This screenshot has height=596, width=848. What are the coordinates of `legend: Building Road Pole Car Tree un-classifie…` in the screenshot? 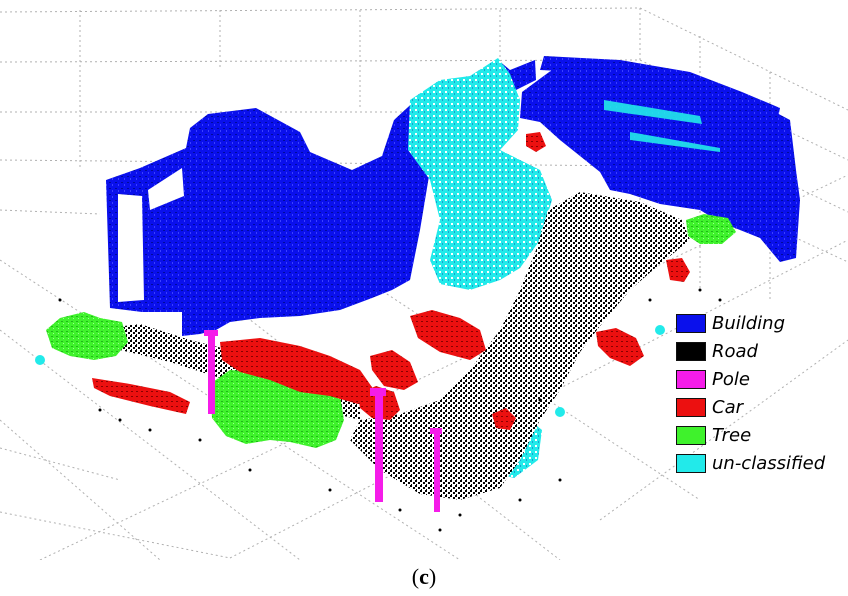 It's located at (762, 393).